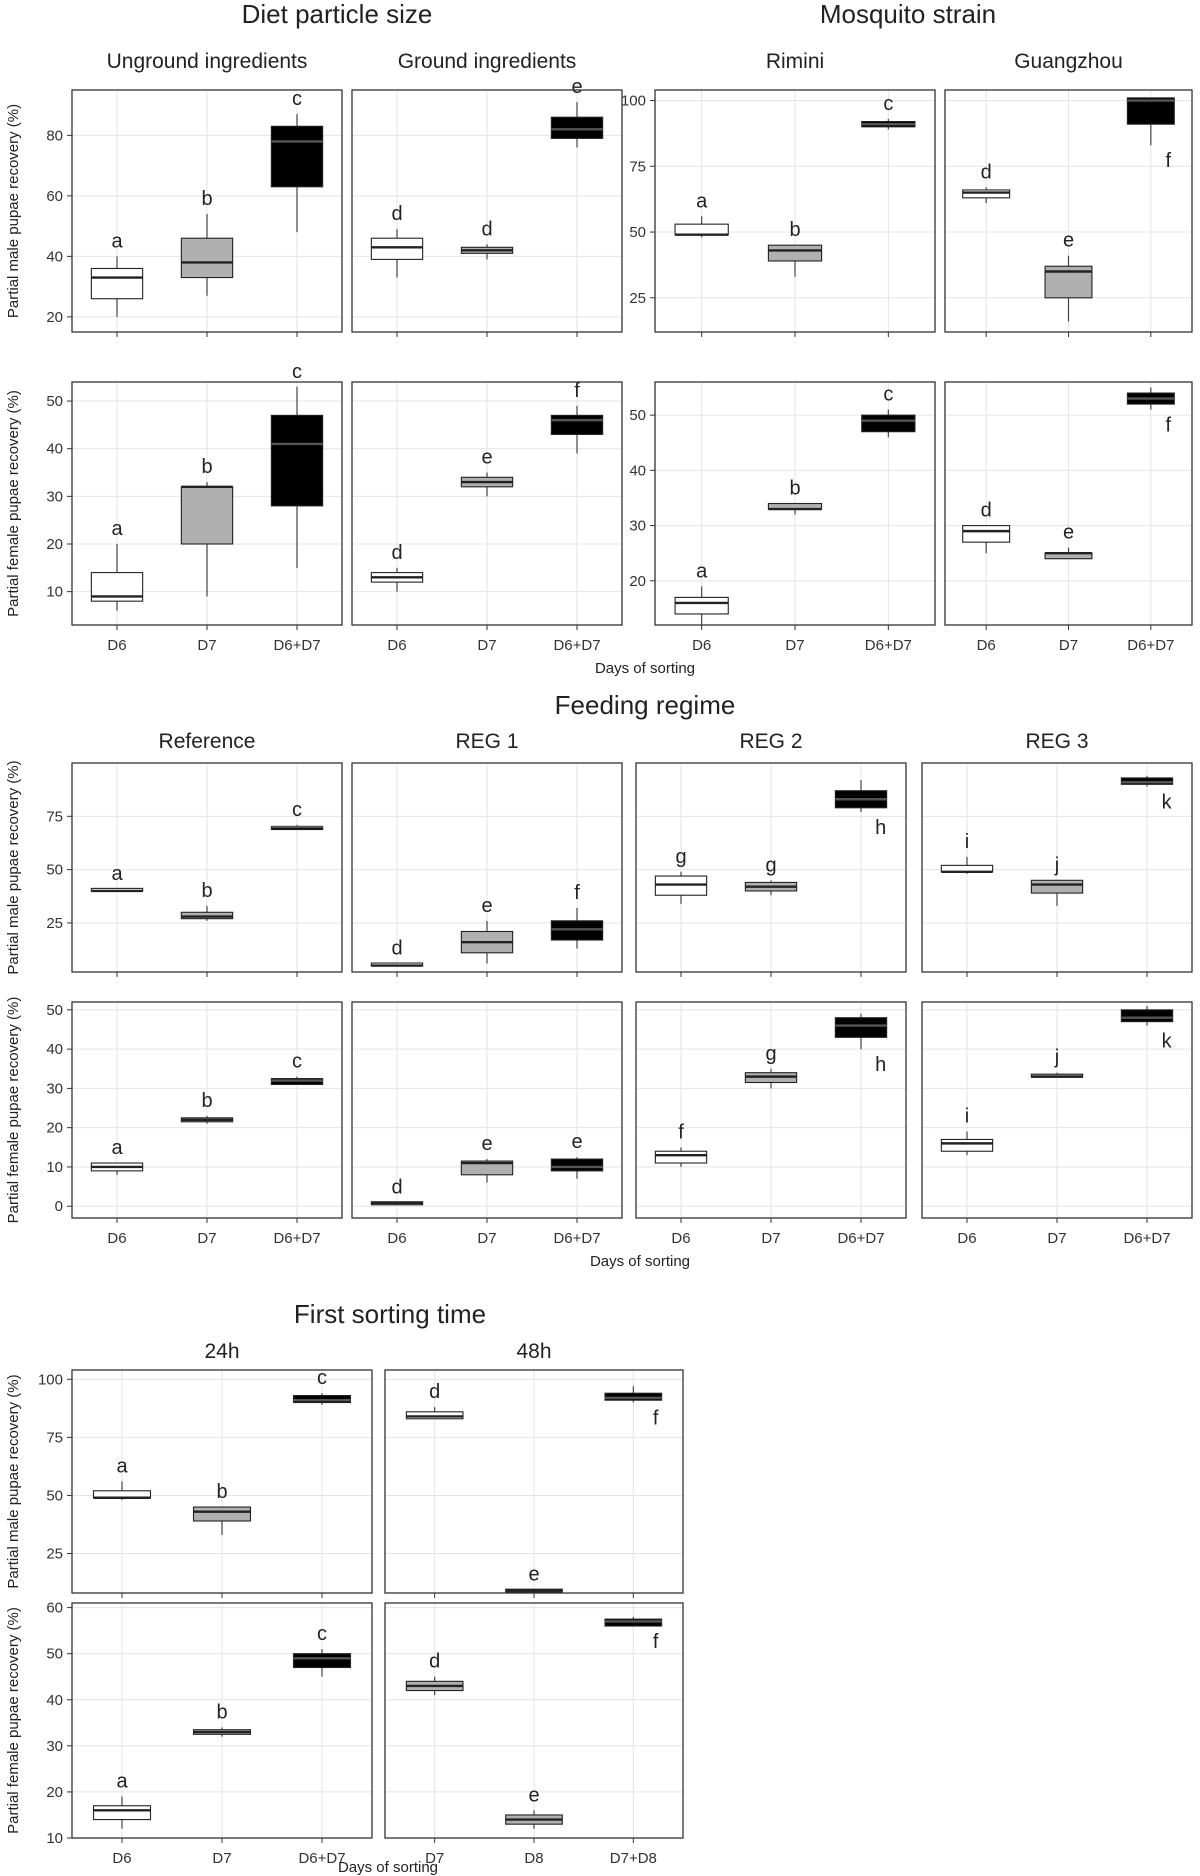  I want to click on panel-title: 48h, so click(533, 1351).